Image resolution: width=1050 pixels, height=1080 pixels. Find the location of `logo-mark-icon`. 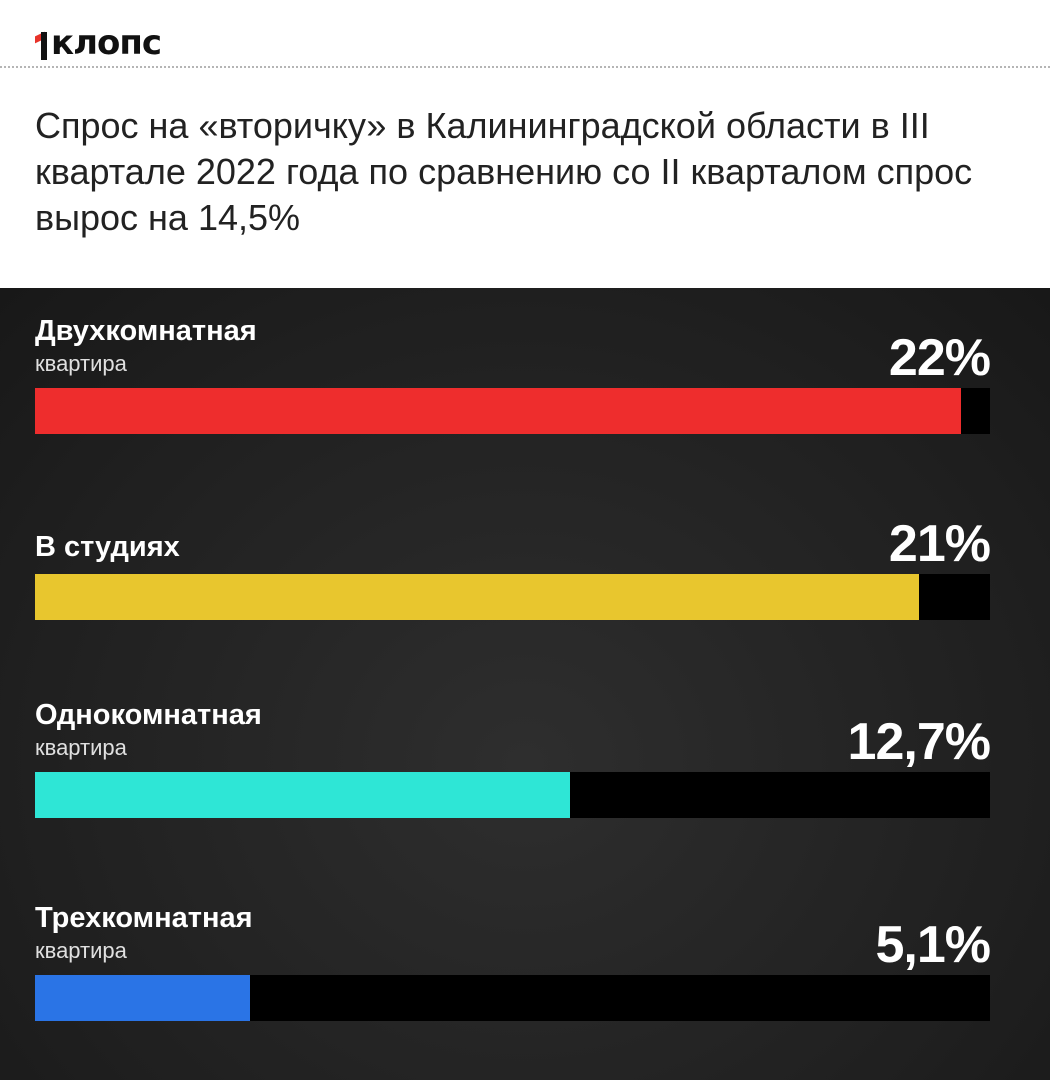

logo-mark-icon is located at coordinates (42, 45).